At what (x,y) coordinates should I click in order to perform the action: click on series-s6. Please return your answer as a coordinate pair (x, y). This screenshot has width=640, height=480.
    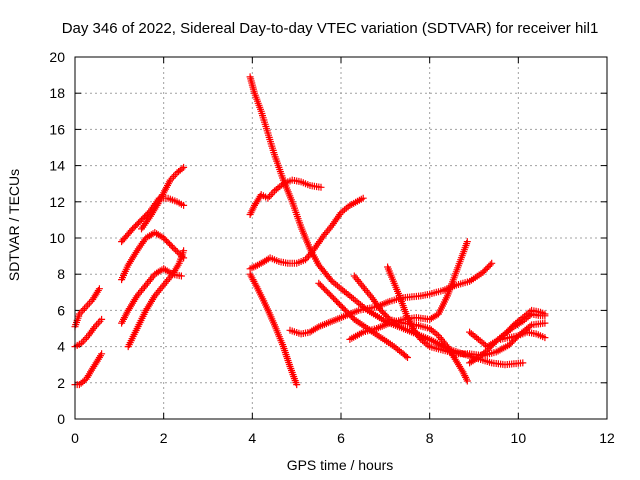
    Looking at the image, I should click on (153, 256).